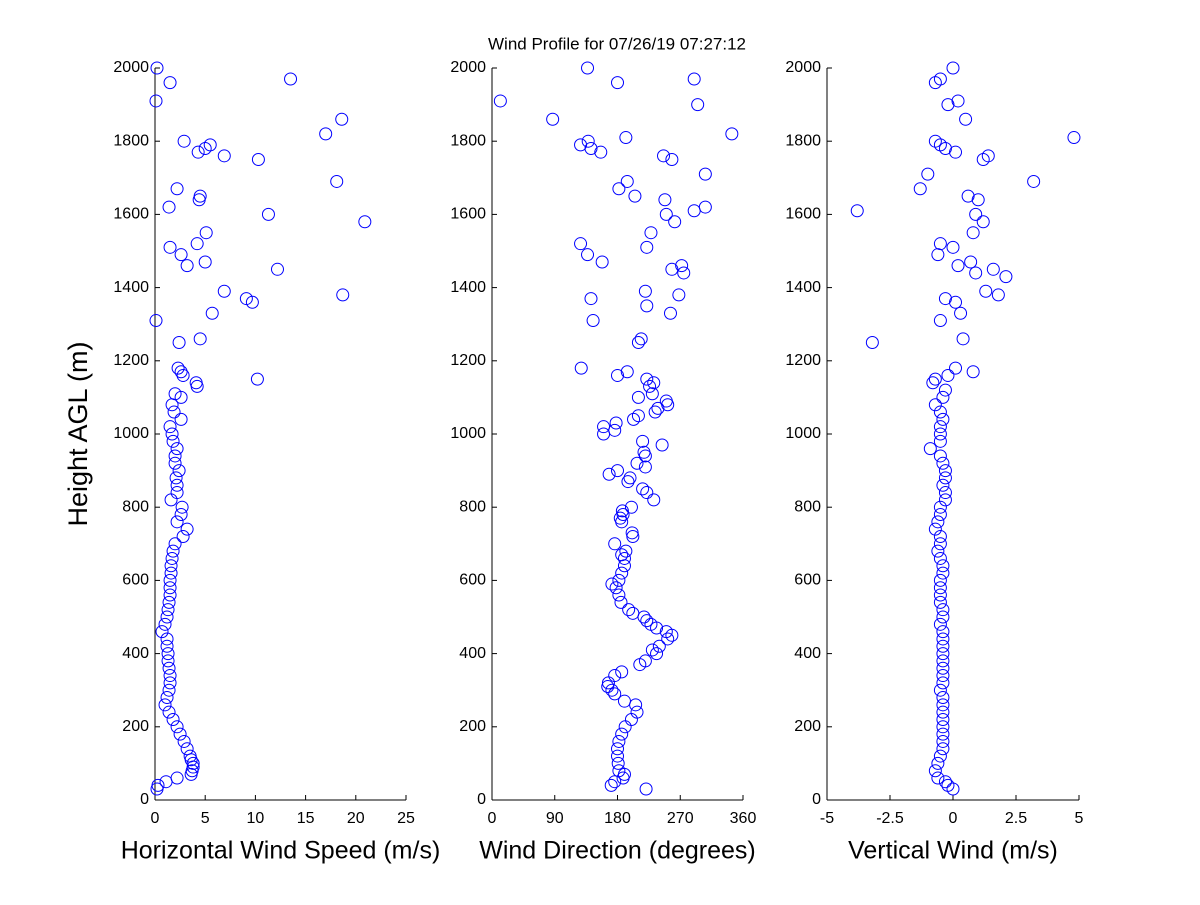  I want to click on x-axis-label: Vertical Wind (m/s), so click(953, 851).